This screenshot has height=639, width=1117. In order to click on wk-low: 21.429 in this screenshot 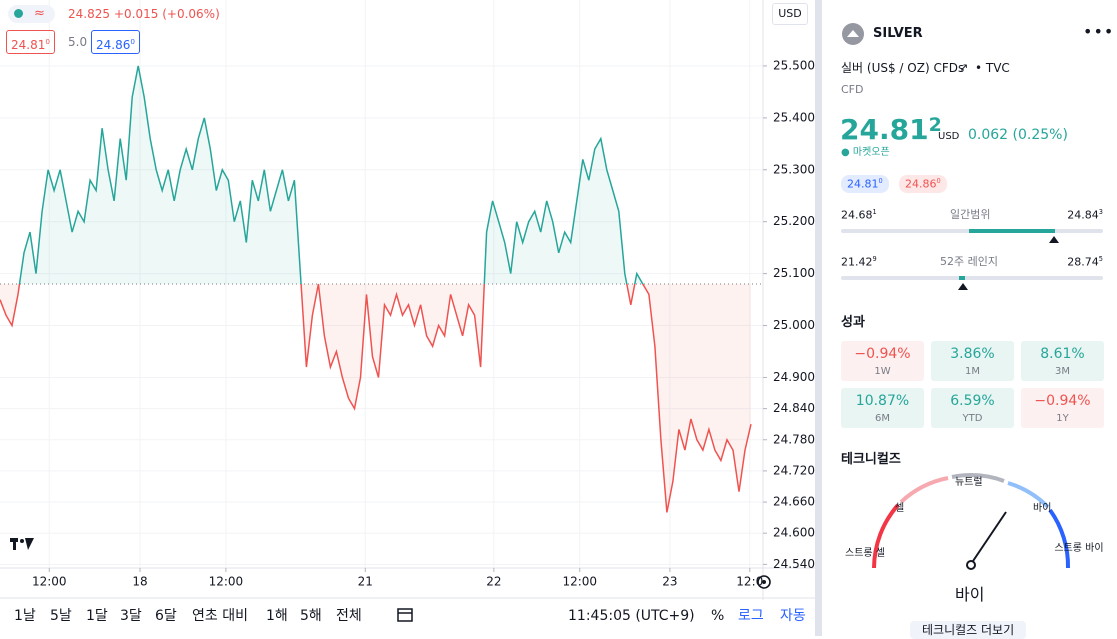, I will do `click(859, 262)`.